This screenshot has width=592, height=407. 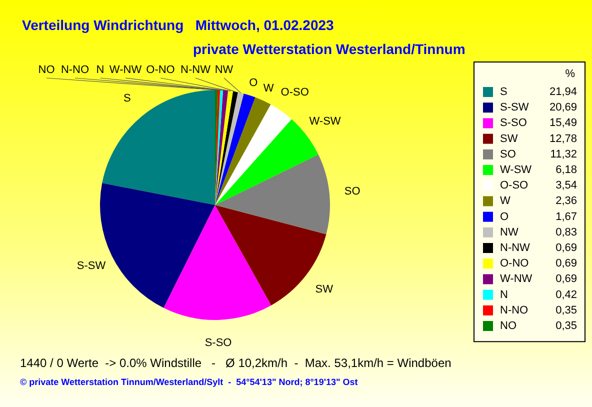 What do you see at coordinates (566, 232) in the screenshot?
I see `data-label: 0,83` at bounding box center [566, 232].